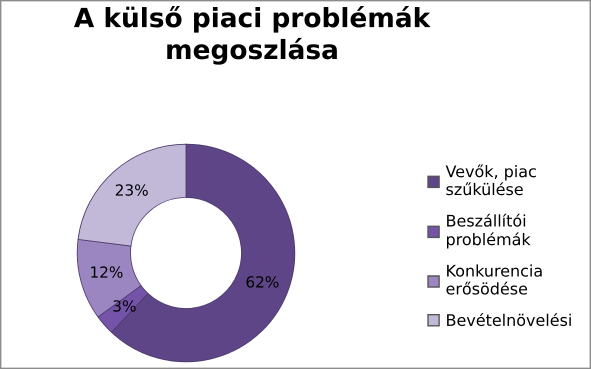 This screenshot has height=369, width=591. What do you see at coordinates (262, 282) in the screenshot?
I see `data-label: 62%` at bounding box center [262, 282].